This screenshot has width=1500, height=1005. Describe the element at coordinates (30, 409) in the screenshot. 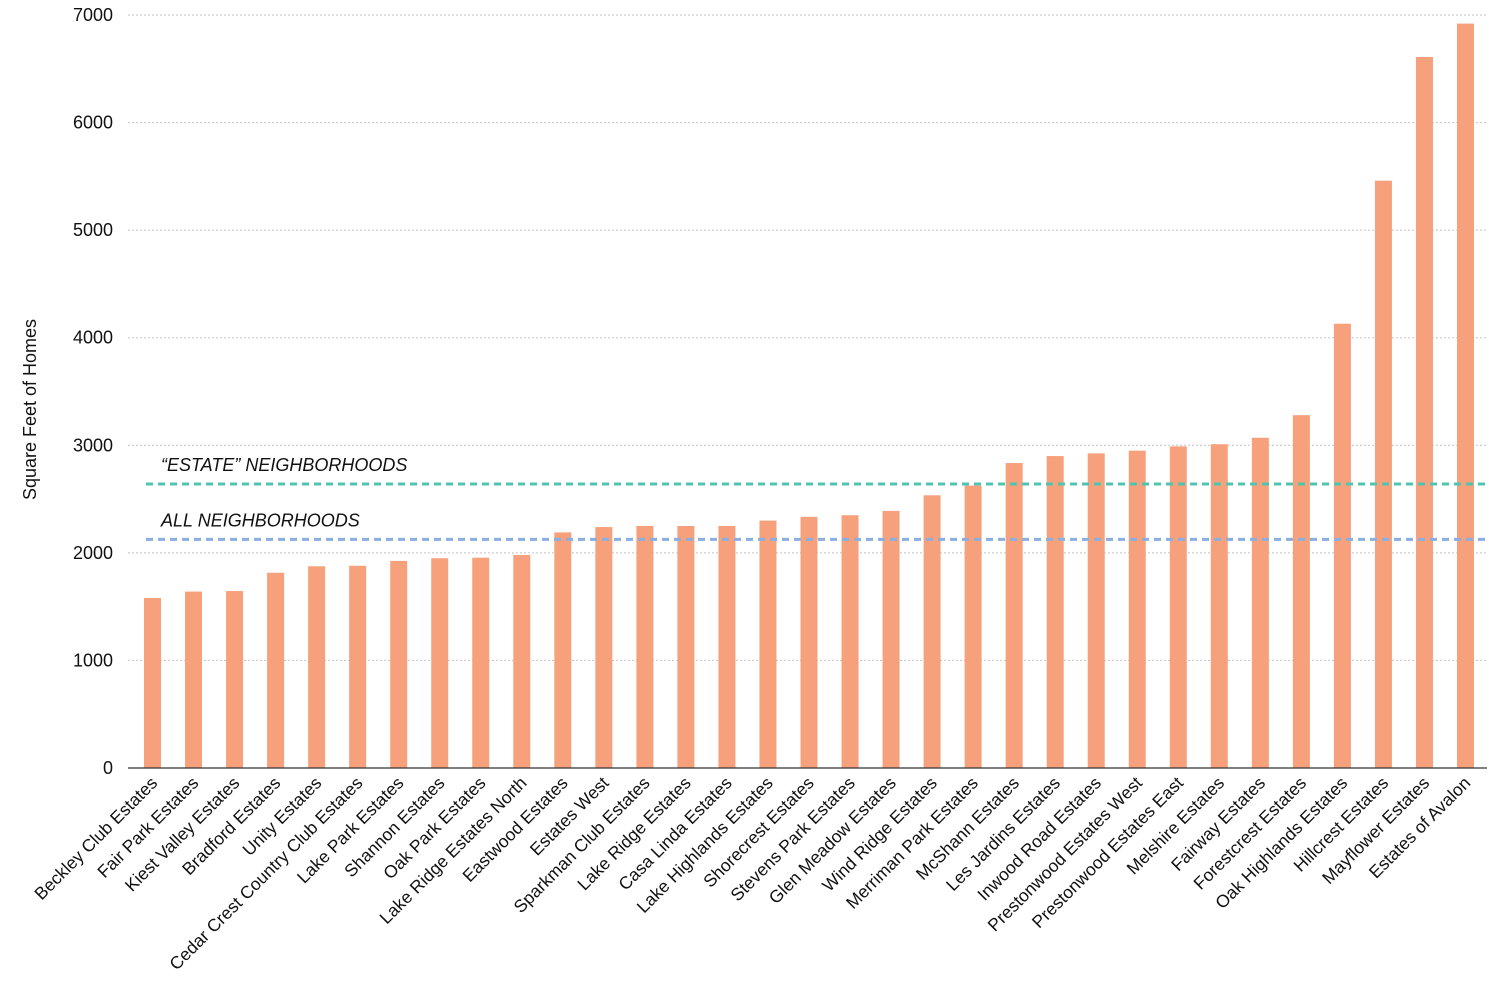

I see `y-axis-title: Square Feet of Homes` at that location.